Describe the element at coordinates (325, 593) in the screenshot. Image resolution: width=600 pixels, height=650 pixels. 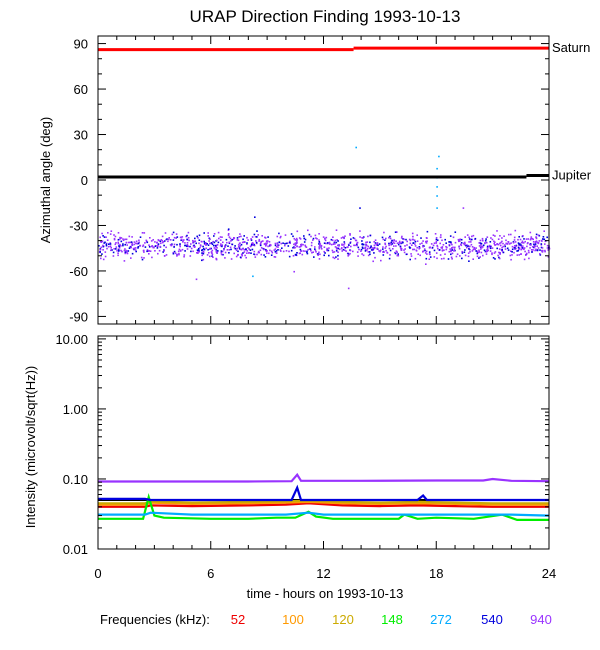
I see `time-xlabel: time - hours on 1993-10-13` at that location.